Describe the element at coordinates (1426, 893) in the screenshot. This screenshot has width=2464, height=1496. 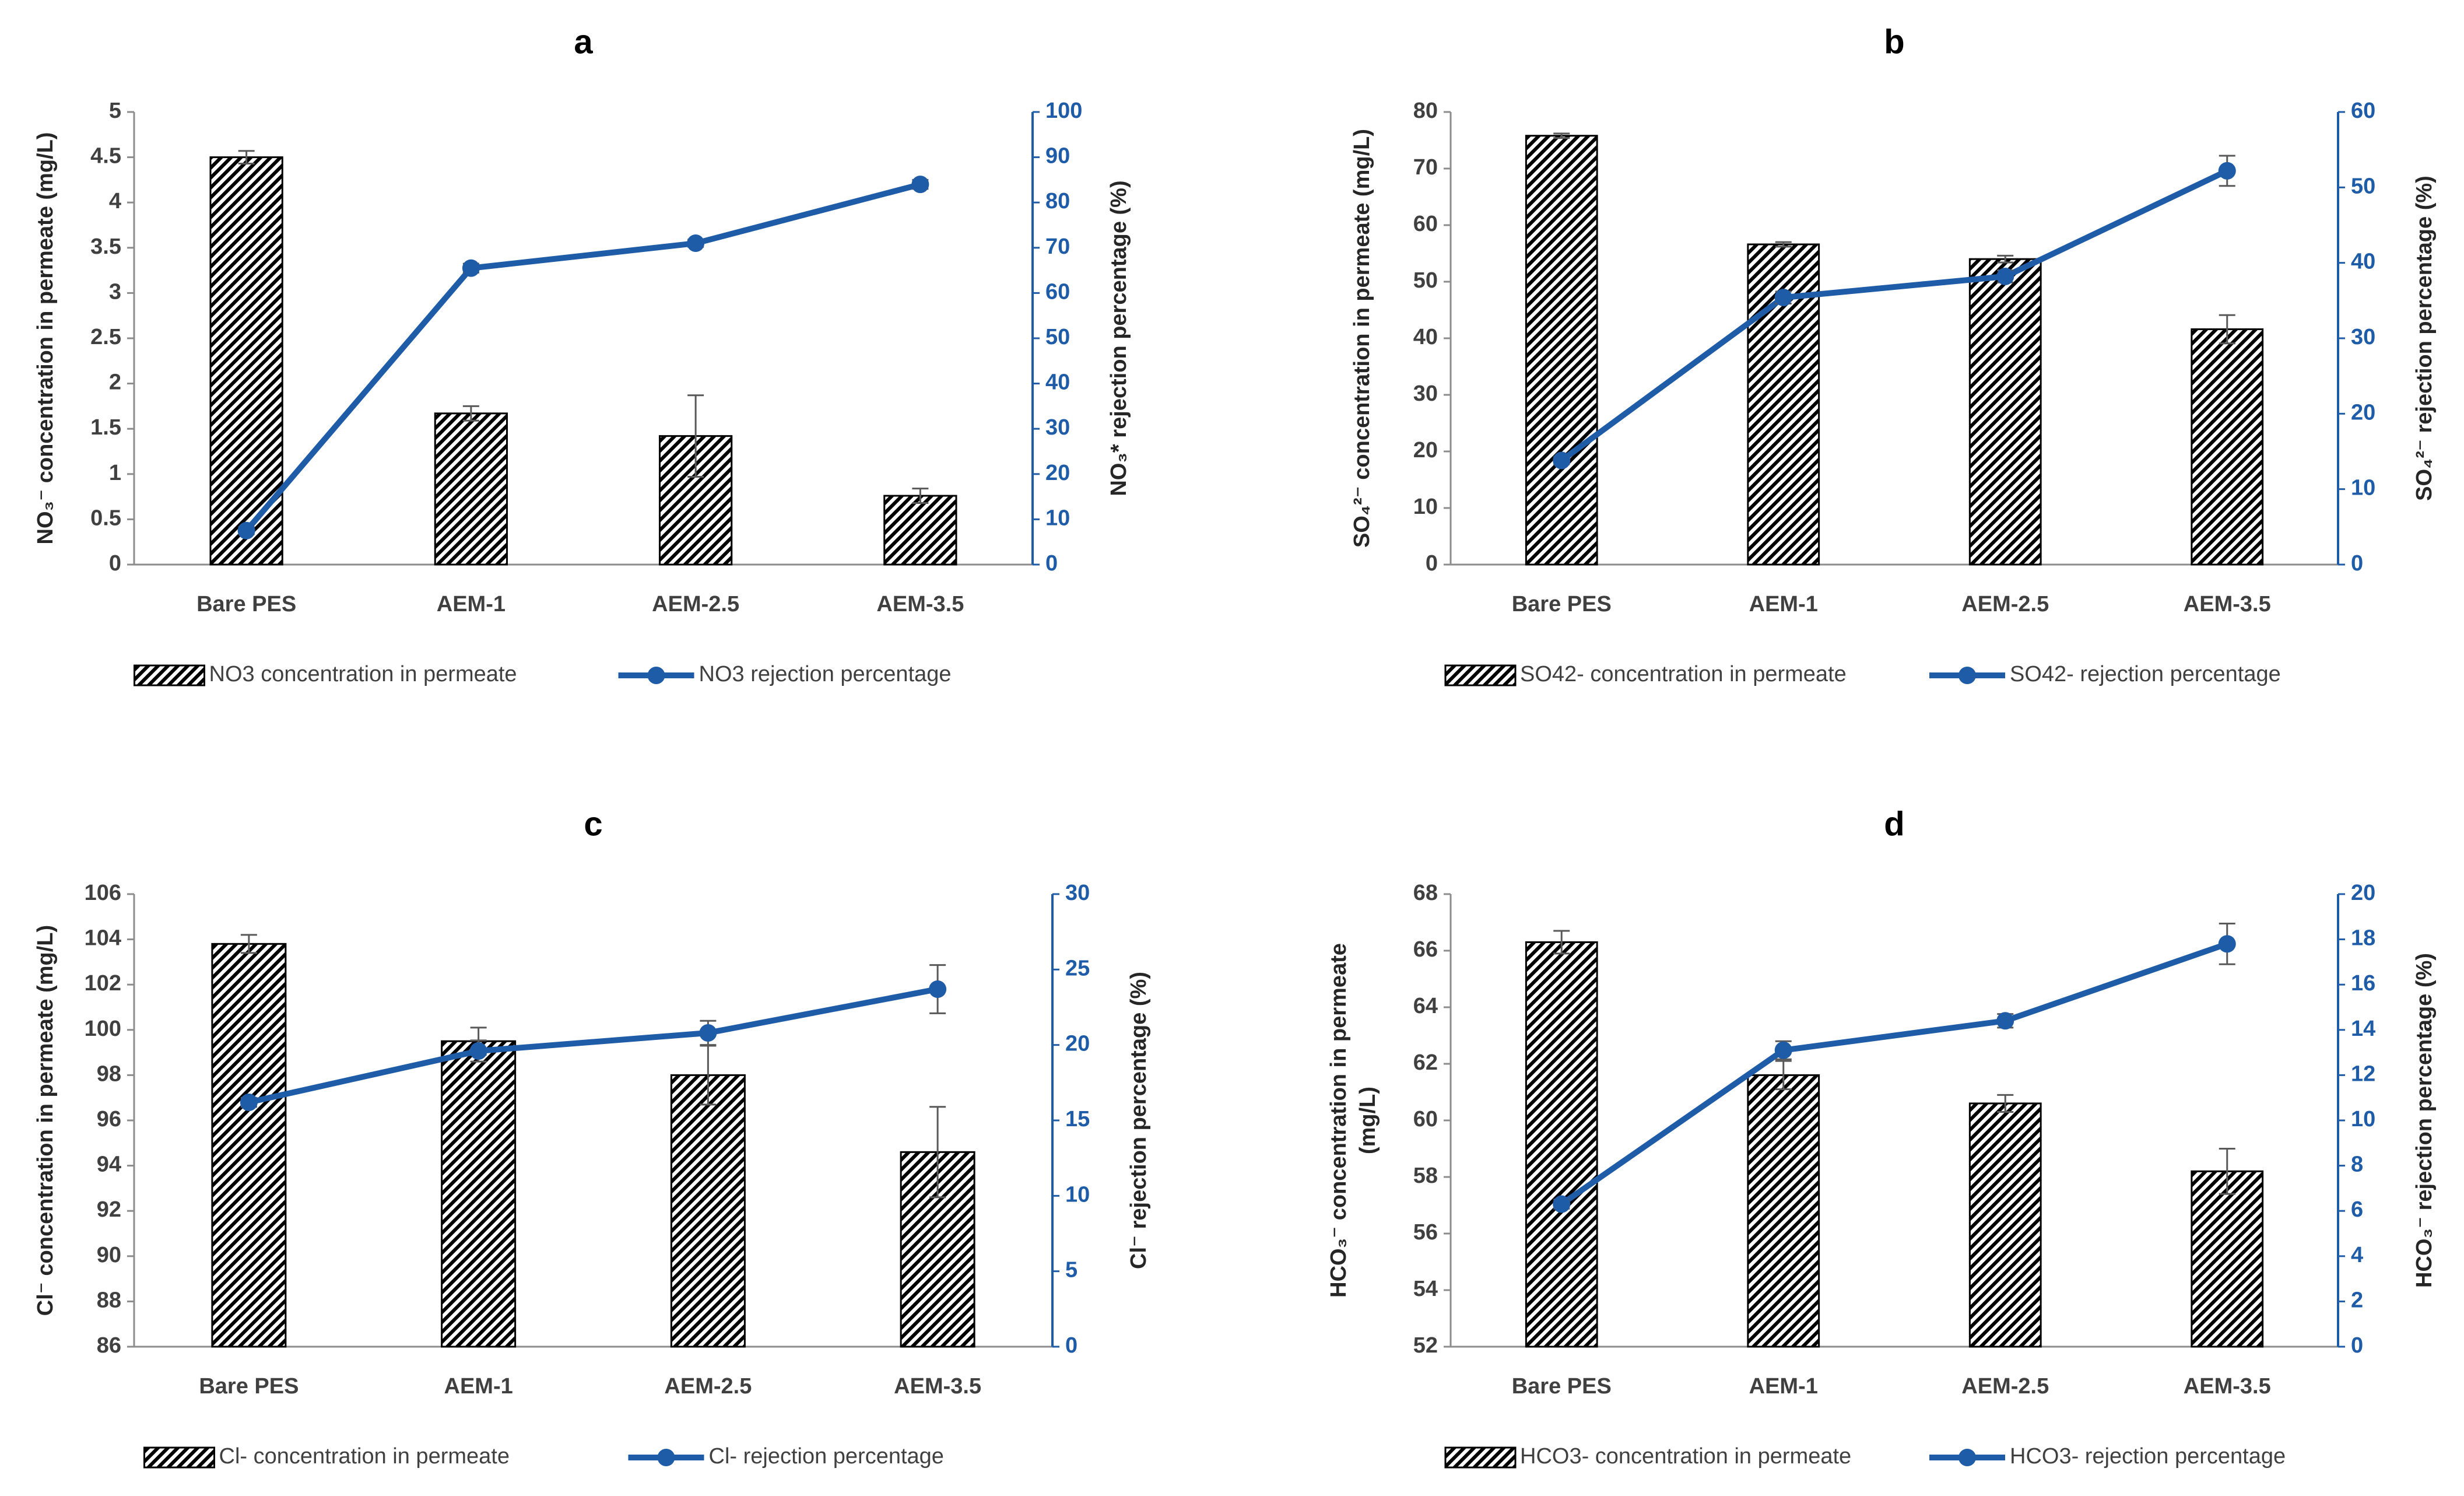
I see `y-tick-label: 68` at that location.